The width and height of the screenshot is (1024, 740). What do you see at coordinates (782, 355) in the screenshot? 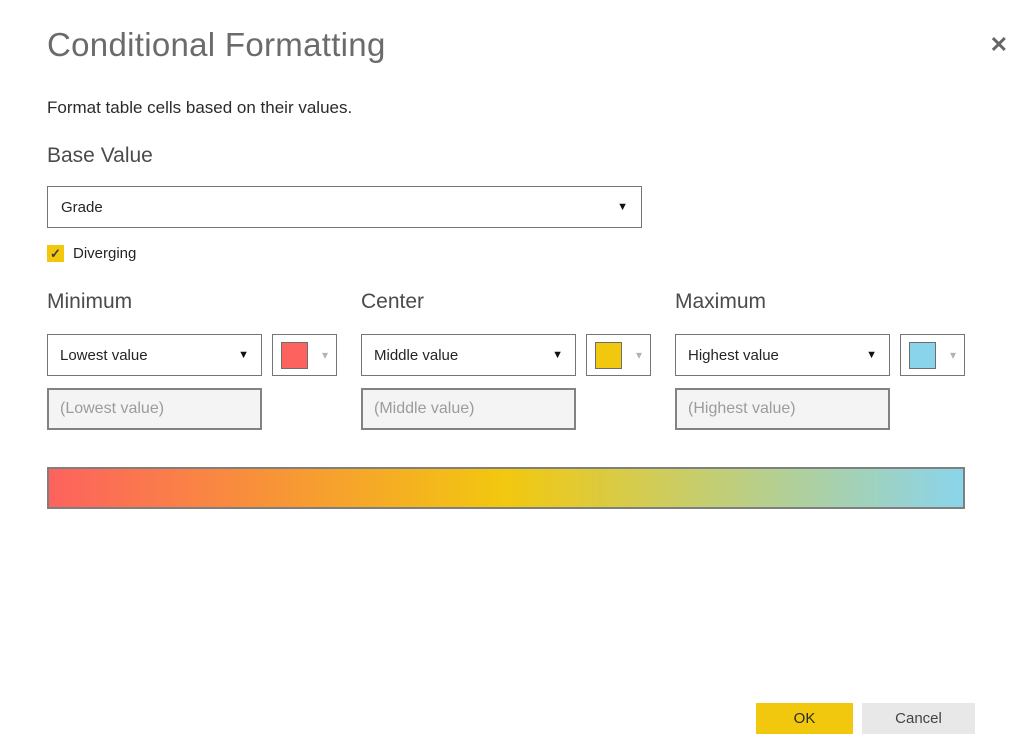
I see `maximum-dropdown: Highest value ▼` at bounding box center [782, 355].